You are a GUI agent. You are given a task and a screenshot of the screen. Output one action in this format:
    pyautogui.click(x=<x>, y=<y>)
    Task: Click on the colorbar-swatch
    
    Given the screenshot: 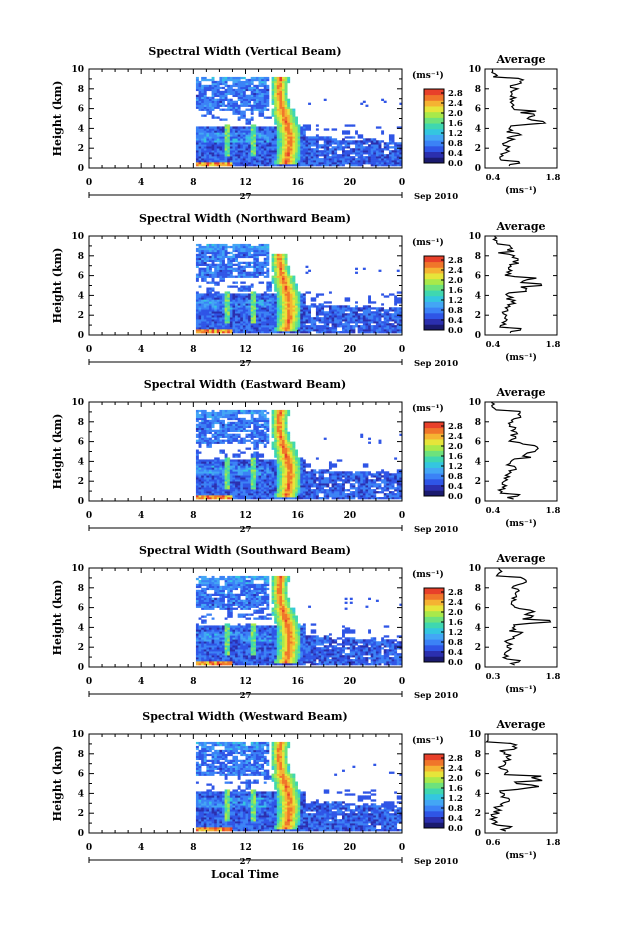 What is the action you would take?
    pyautogui.click(x=434, y=298)
    